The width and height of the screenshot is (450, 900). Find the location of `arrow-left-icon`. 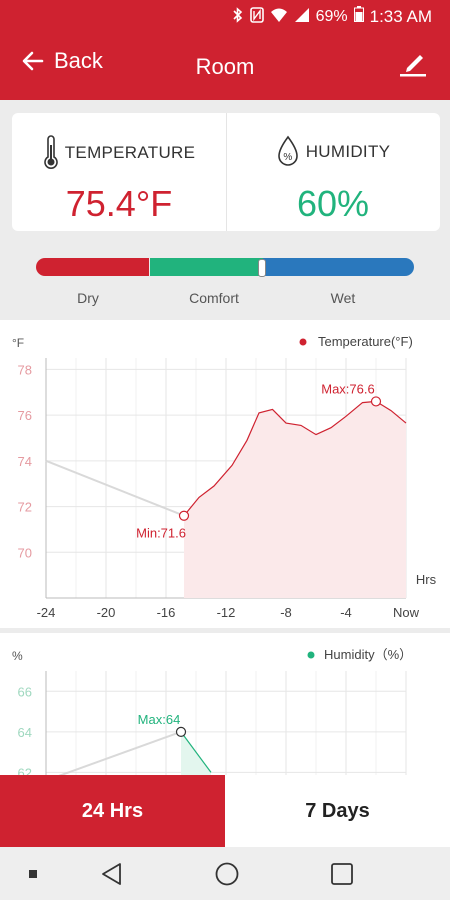

arrow-left-icon is located at coordinates (33, 61).